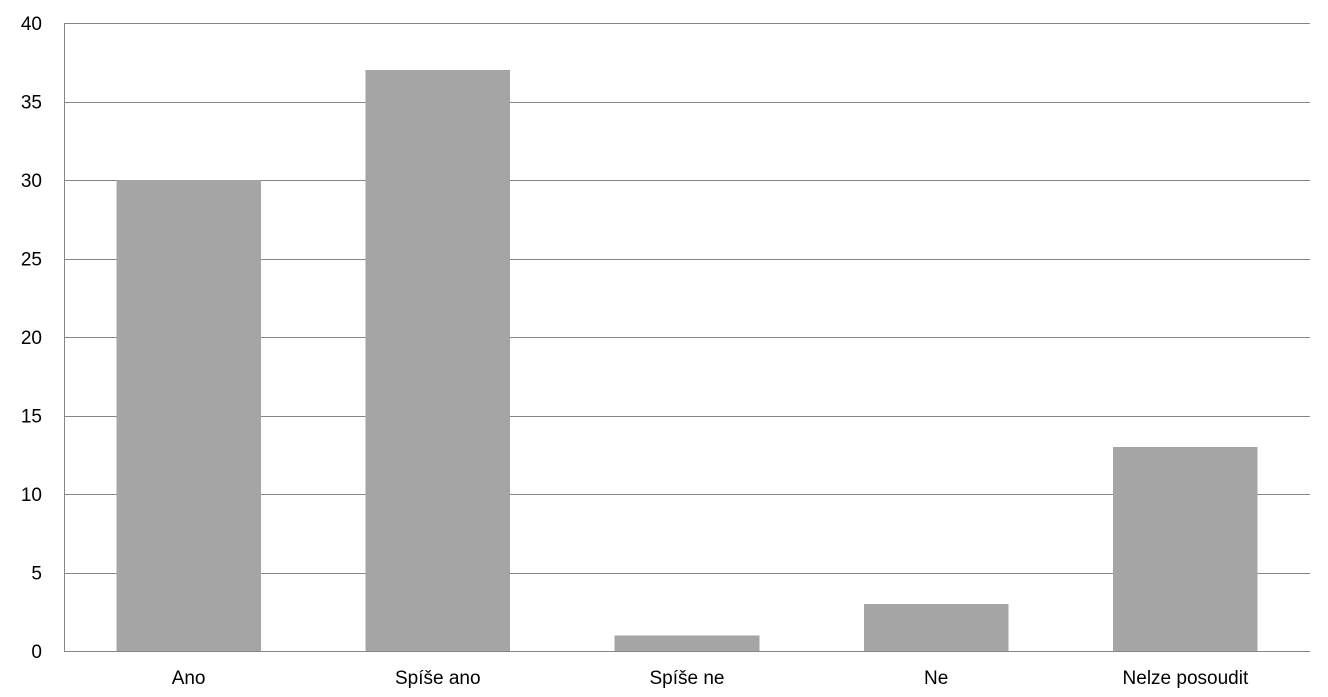  Describe the element at coordinates (31, 495) in the screenshot. I see `y-tick-label: 10` at that location.